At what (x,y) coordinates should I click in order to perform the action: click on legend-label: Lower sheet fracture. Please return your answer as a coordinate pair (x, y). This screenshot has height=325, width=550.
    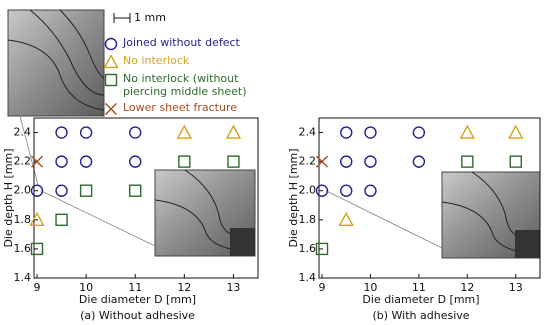
    Looking at the image, I should click on (180, 107).